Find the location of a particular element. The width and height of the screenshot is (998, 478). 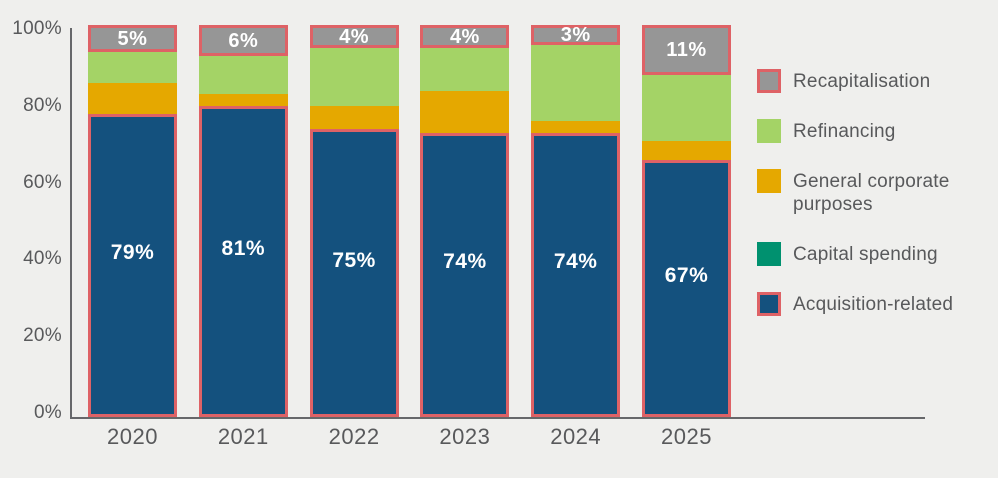

legend-item-refinancing: Refinancing is located at coordinates (876, 131).